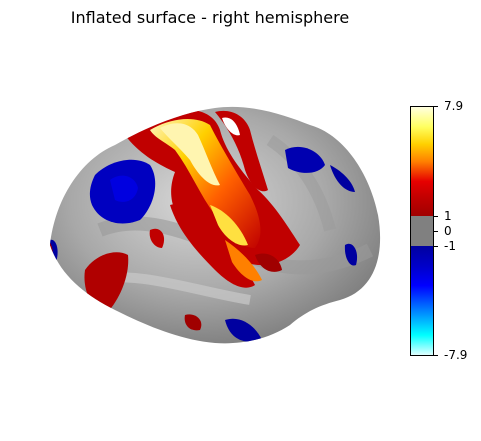 The image size is (481, 441). What do you see at coordinates (448, 231) in the screenshot?
I see `colorbar-label-zero: 0` at bounding box center [448, 231].